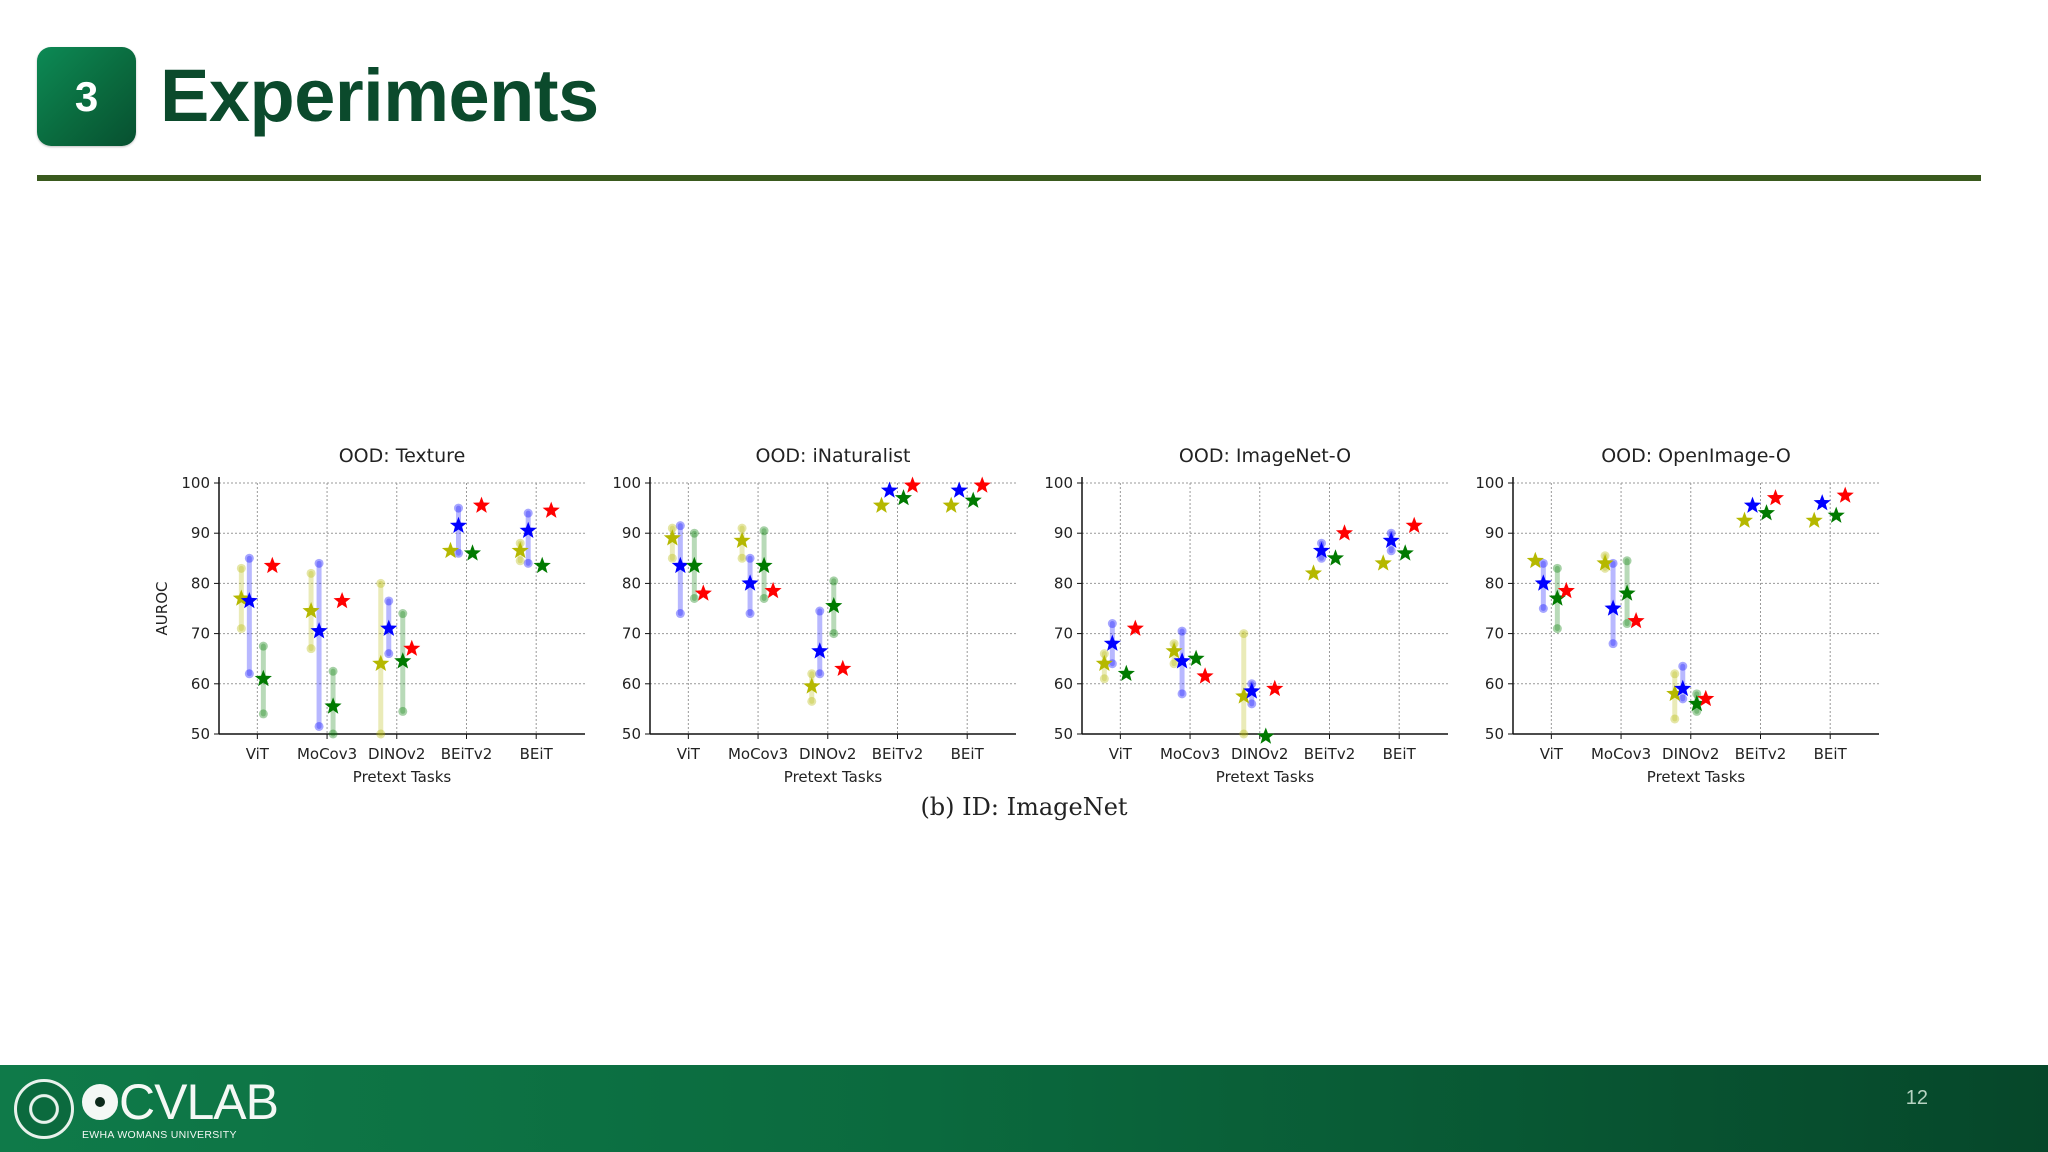  I want to click on y-tick-label: 70, so click(1063, 634).